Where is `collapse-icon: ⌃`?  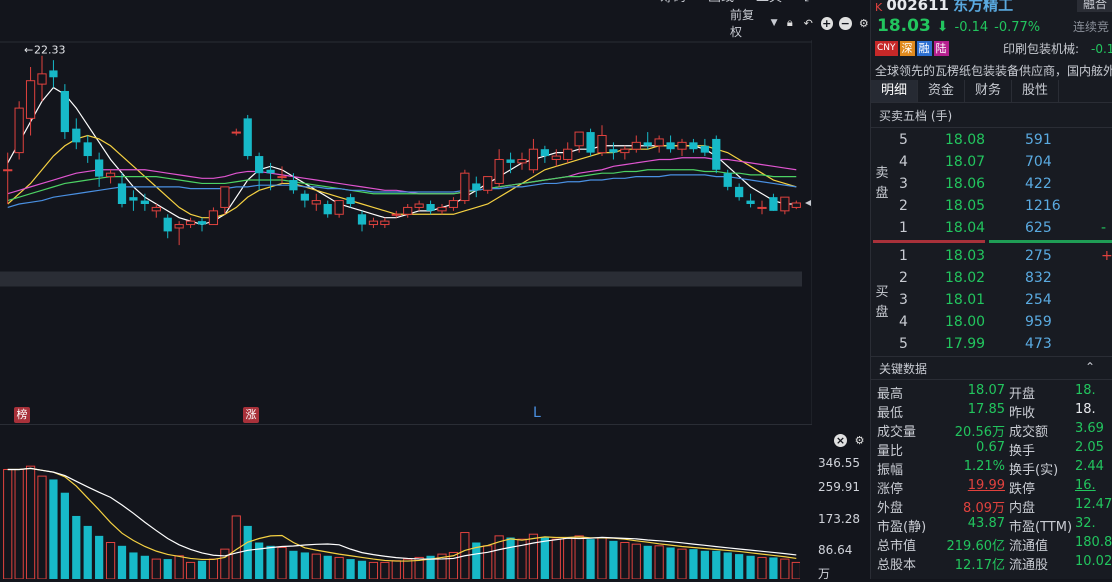
collapse-icon: ⌃ is located at coordinates (1090, 367).